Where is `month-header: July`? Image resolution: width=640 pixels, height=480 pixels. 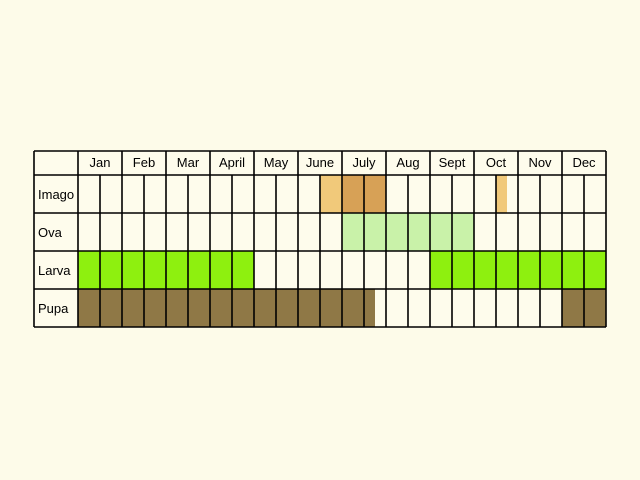
month-header: July is located at coordinates (364, 162).